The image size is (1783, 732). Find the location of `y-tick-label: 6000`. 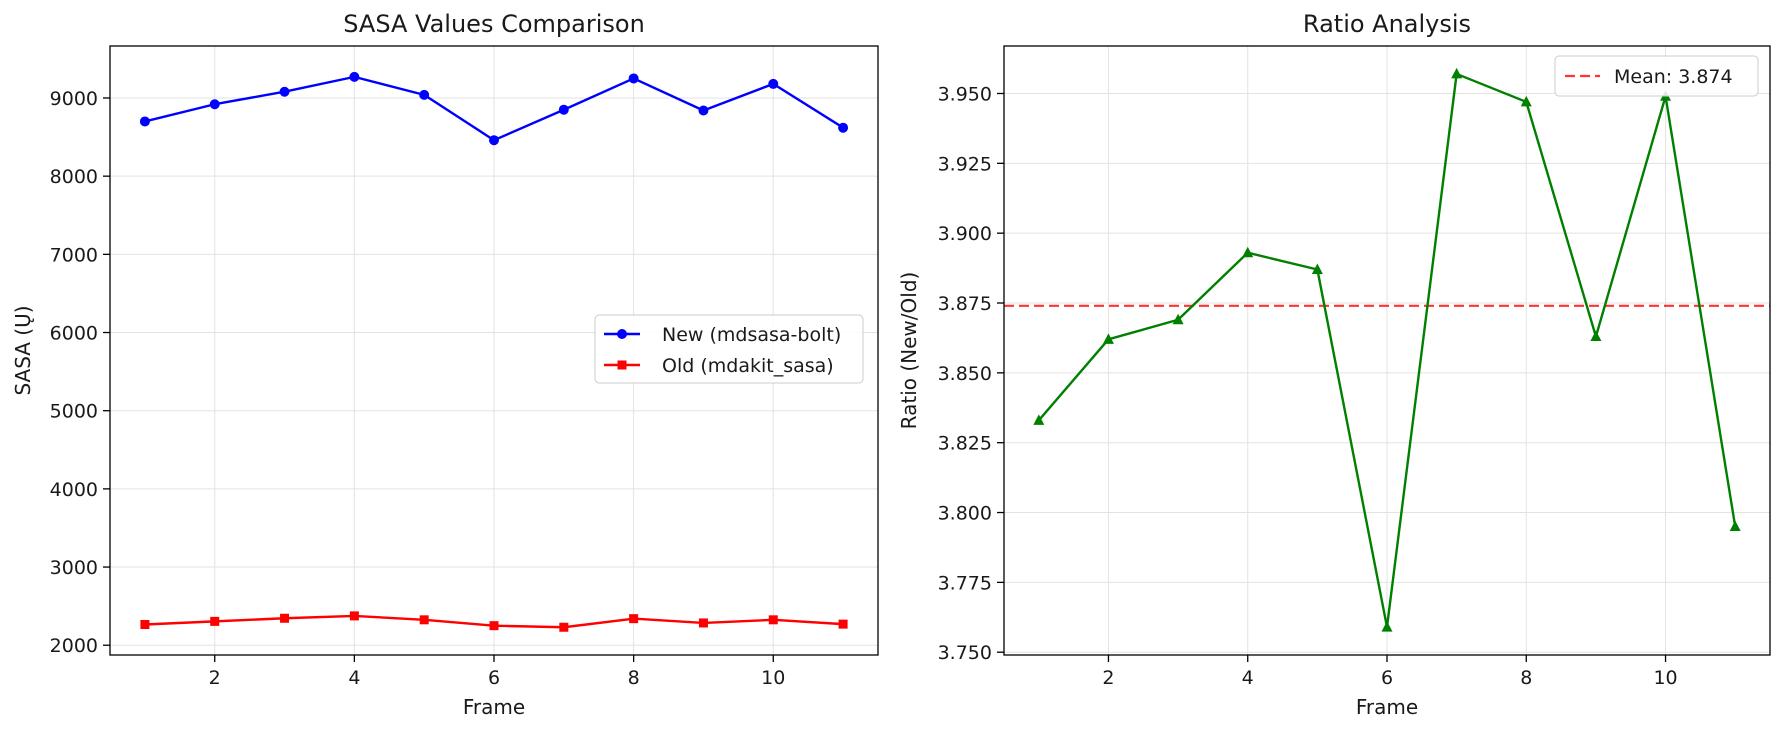

y-tick-label: 6000 is located at coordinates (74, 334).